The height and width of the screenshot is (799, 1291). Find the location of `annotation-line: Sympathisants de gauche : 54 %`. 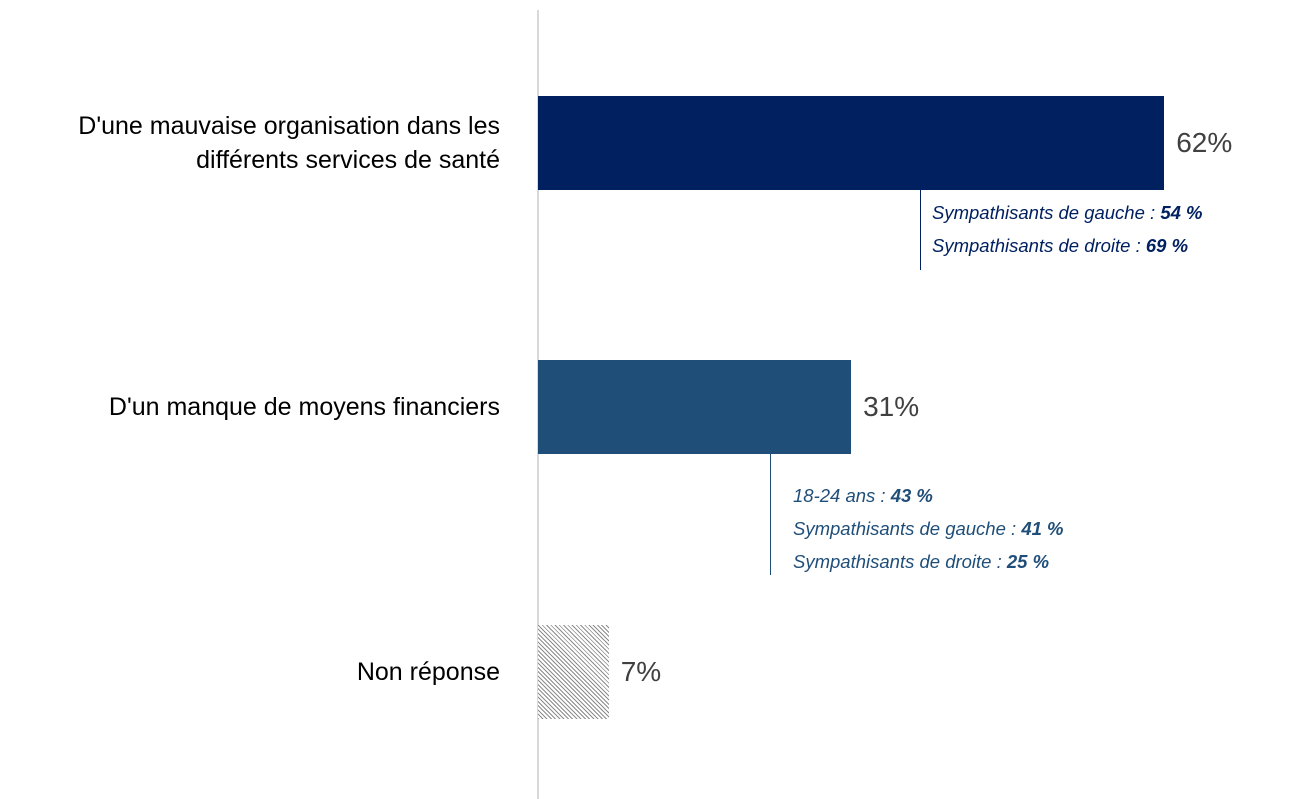

annotation-line: Sympathisants de gauche : 54 % is located at coordinates (1067, 212).